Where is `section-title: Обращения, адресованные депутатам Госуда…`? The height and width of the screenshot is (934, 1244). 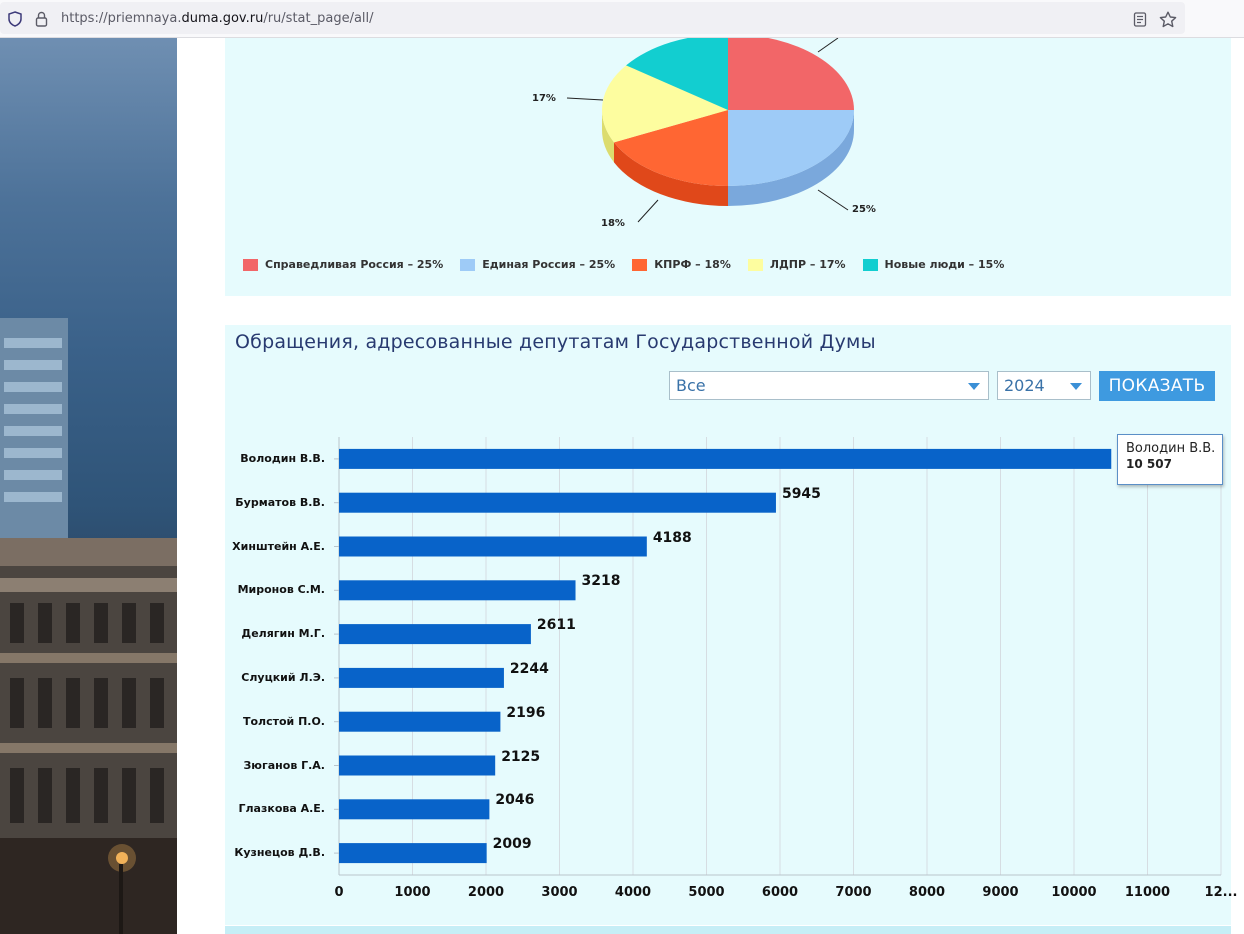
section-title: Обращения, адресованные депутатам Госуда… is located at coordinates (555, 342).